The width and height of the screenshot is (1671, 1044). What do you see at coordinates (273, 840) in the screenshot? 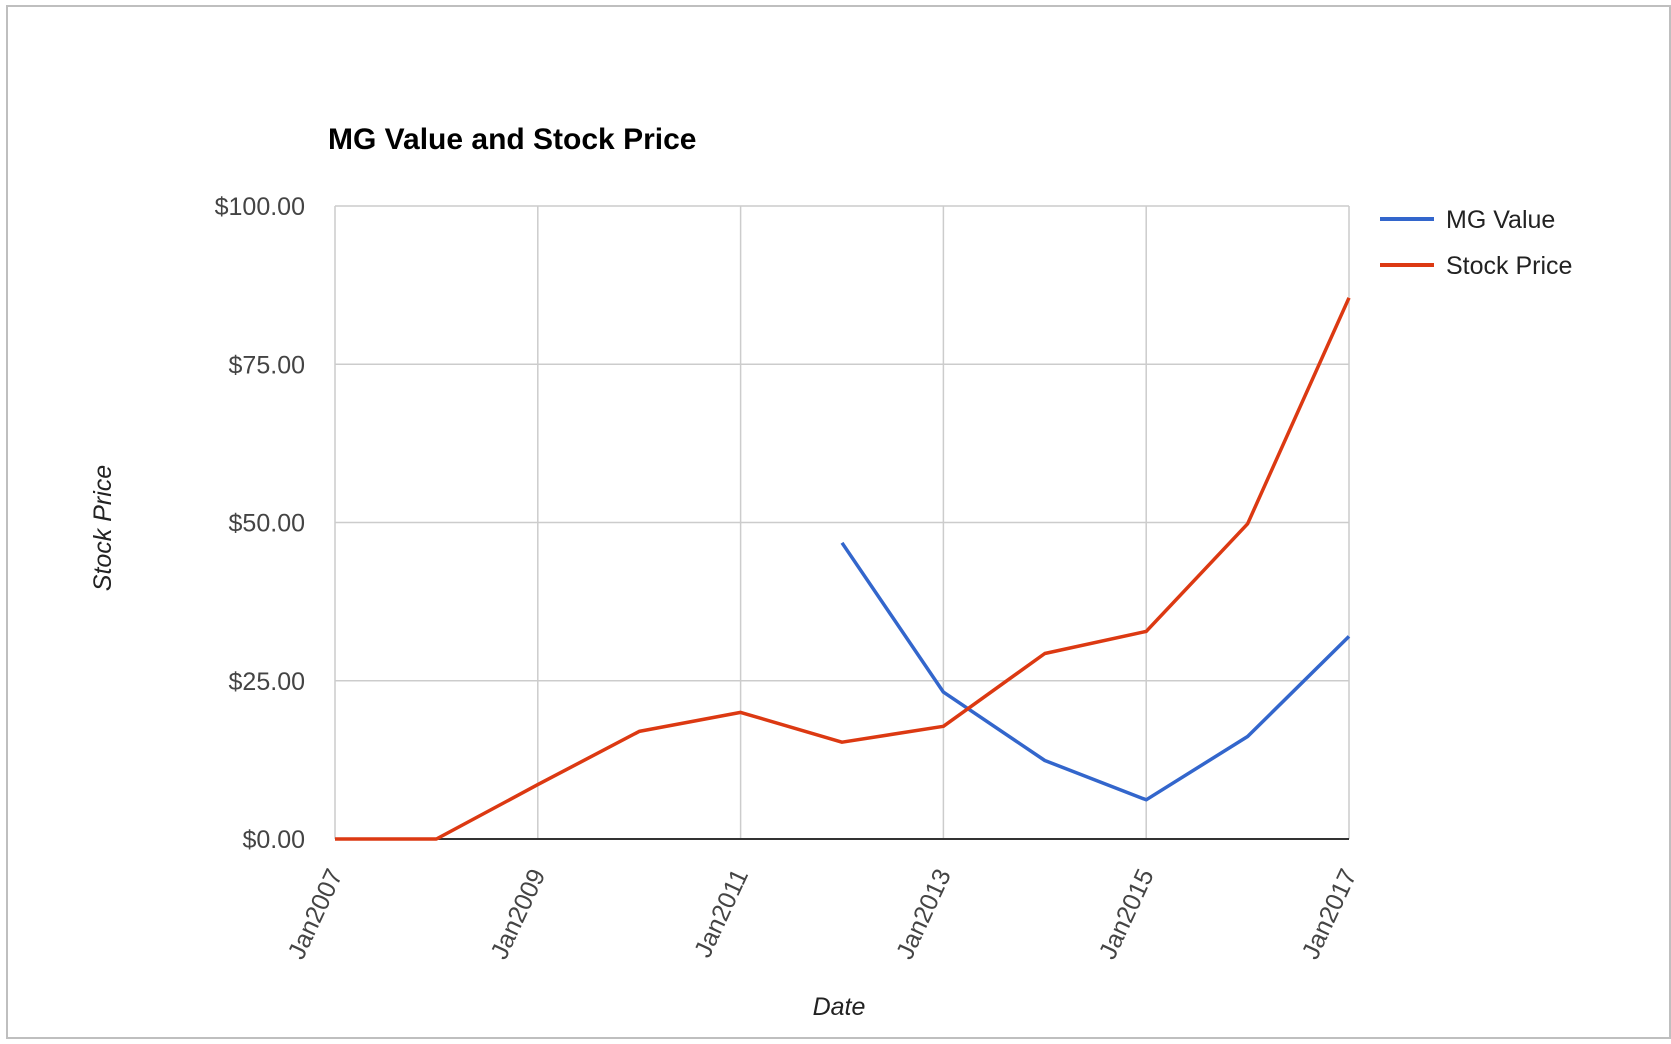
I see `y-tick-label: $0.00` at bounding box center [273, 840].